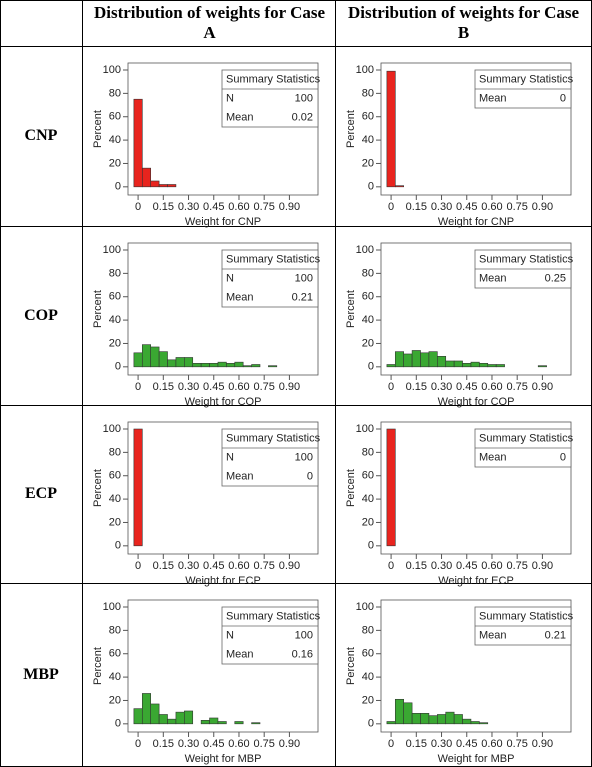 The image size is (592, 767). Describe the element at coordinates (463, 22) in the screenshot. I see `column-header: Distribution of weights for Case B` at that location.